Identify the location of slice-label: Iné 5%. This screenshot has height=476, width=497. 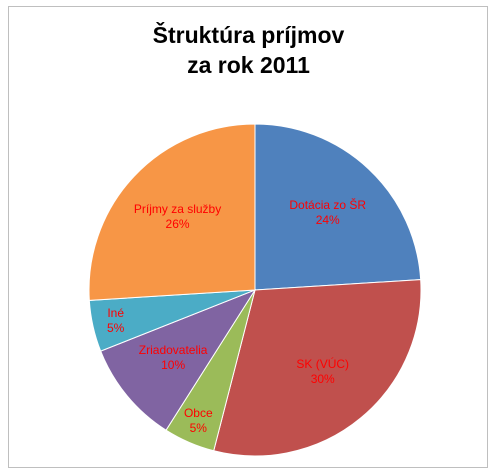
(116, 321).